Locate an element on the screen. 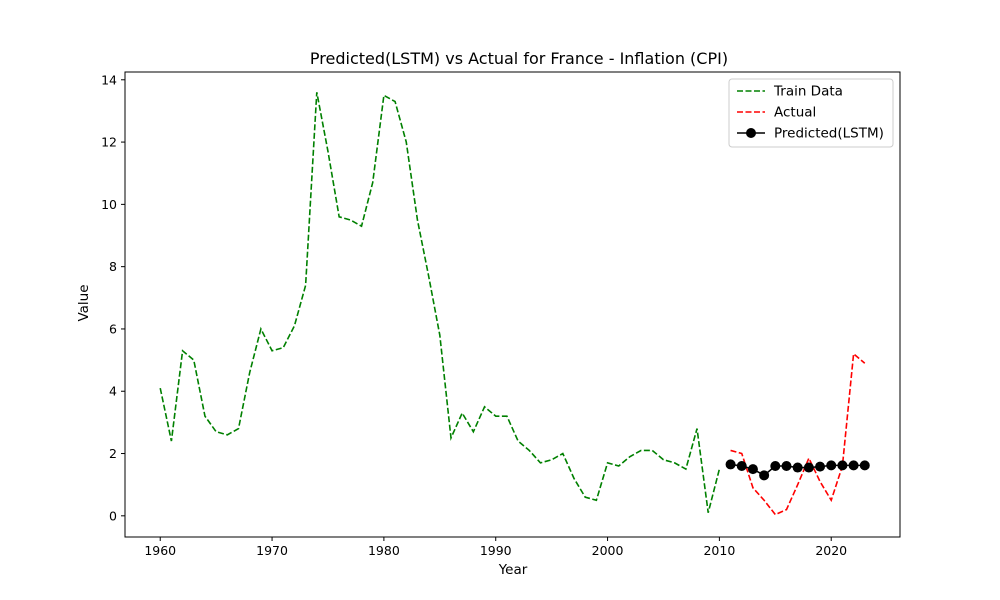 The image size is (1000, 600). legend-marker is located at coordinates (751, 133).